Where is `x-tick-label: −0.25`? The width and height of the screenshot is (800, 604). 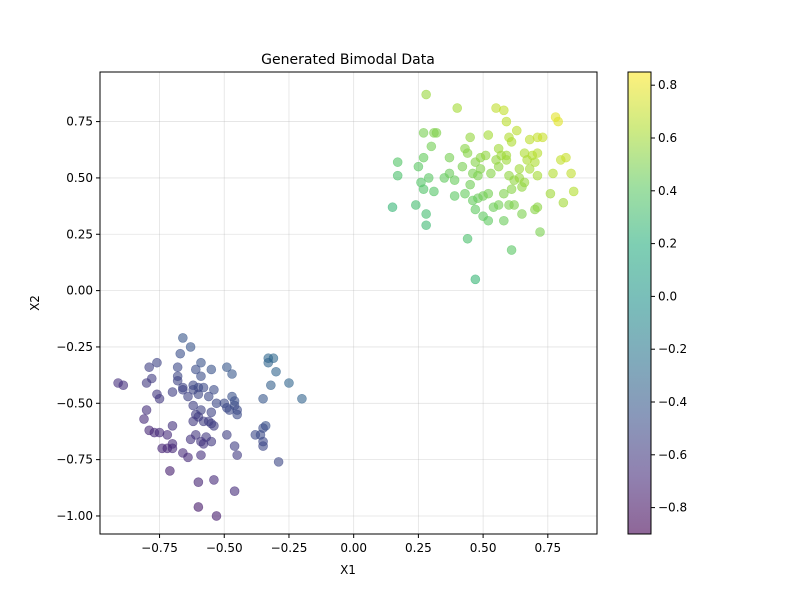
x-tick-label: −0.25 is located at coordinates (289, 548).